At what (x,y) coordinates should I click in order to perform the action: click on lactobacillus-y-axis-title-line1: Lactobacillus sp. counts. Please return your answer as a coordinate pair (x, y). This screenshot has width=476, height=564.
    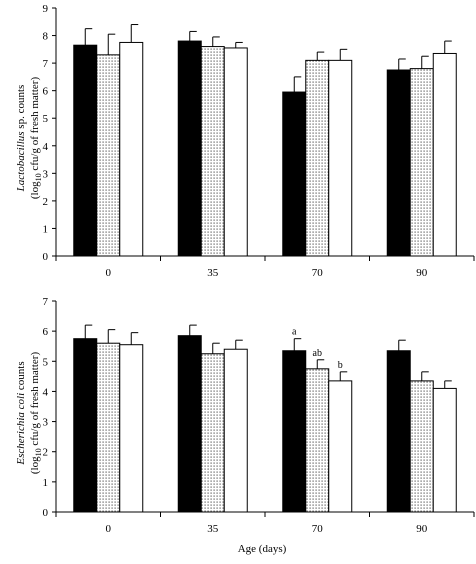
    Looking at the image, I should click on (21, 139).